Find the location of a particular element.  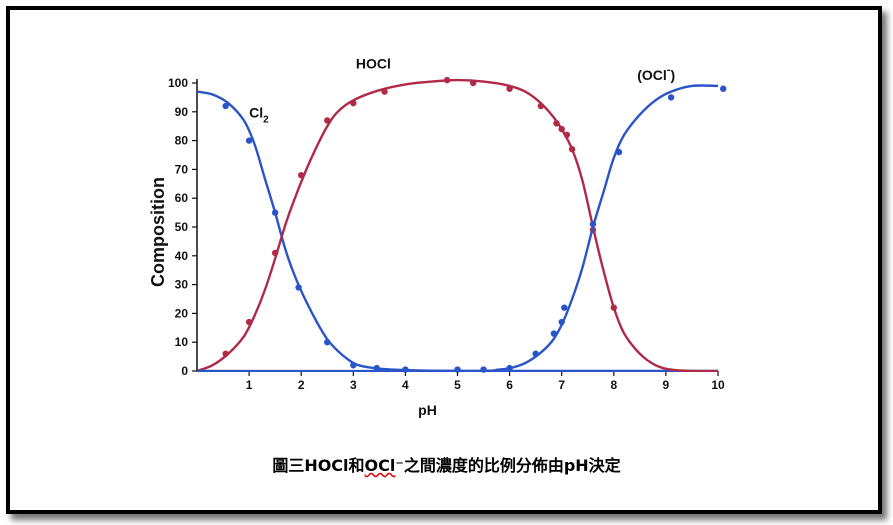

y-axis-title: Composition is located at coordinates (158, 232).